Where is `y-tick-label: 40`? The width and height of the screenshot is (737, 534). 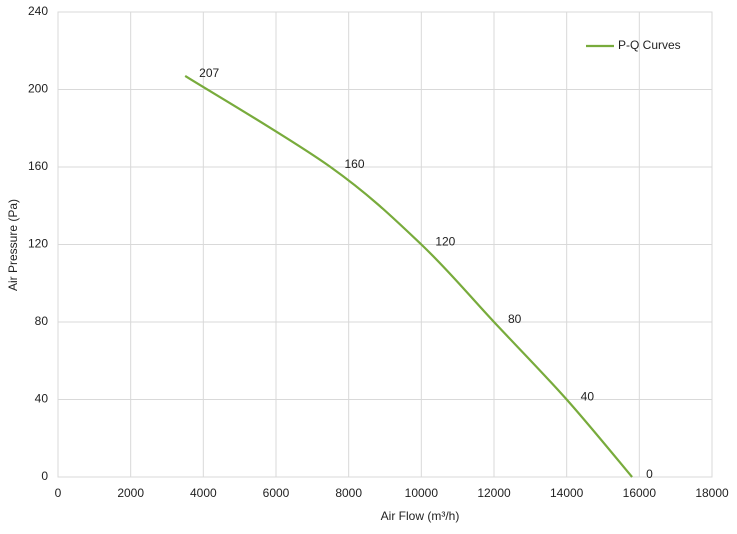 y-tick-label: 40 is located at coordinates (42, 399).